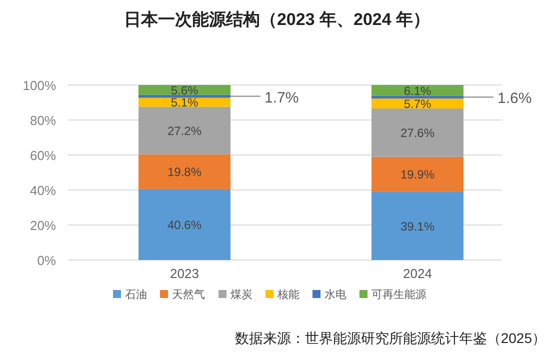 The width and height of the screenshot is (554, 358). I want to click on data-label: 1.6%, so click(515, 99).